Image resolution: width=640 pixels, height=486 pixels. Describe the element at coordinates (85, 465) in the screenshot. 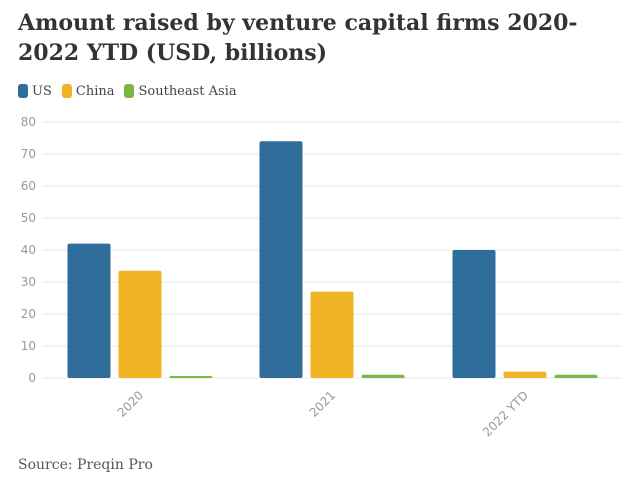

I see `source-note: Source: Preqin Pro` at that location.